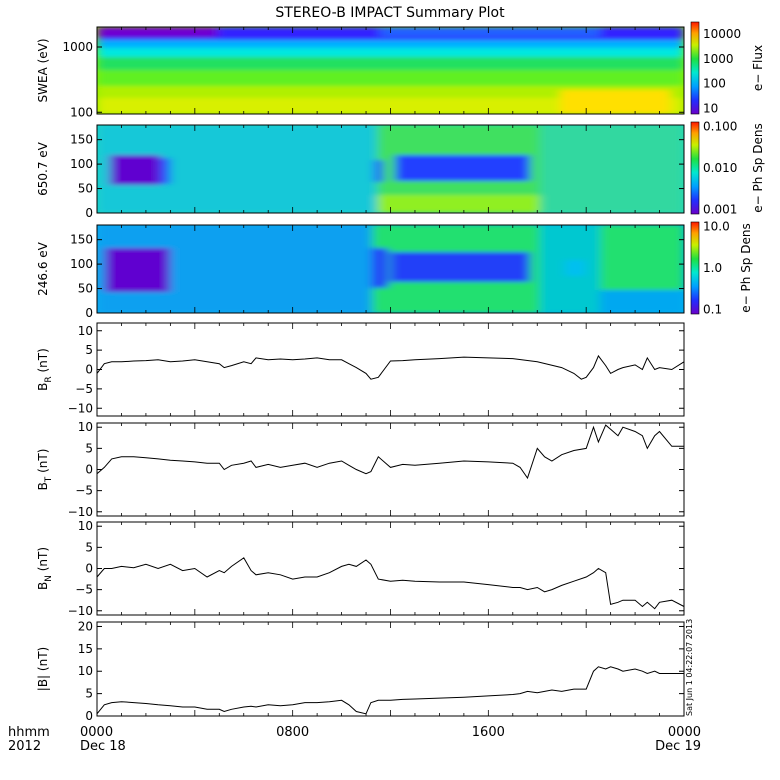  What do you see at coordinates (758, 68) in the screenshot?
I see `colorbar-label: e− Flux` at bounding box center [758, 68].